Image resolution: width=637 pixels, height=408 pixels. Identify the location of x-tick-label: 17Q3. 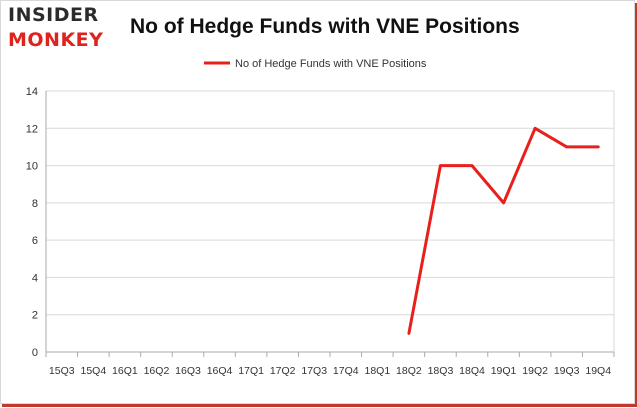
(314, 371).